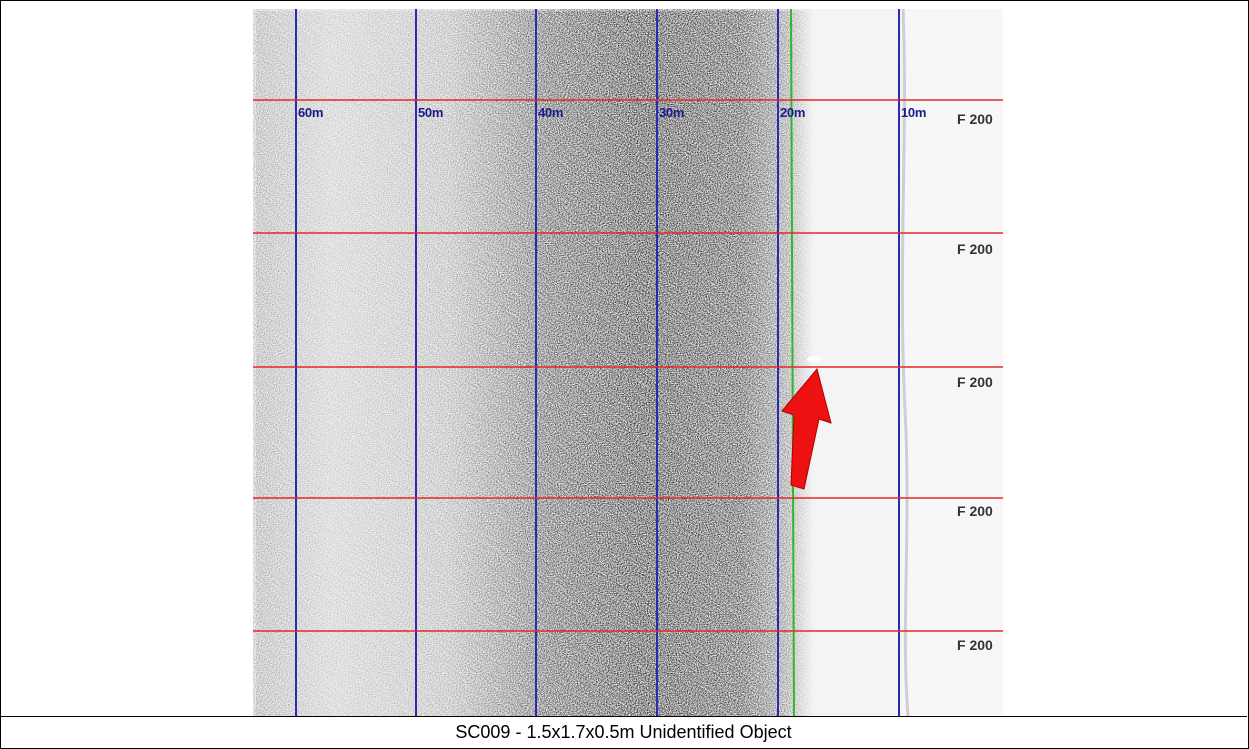  What do you see at coordinates (431, 112) in the screenshot?
I see `range-label-50m: 50m` at bounding box center [431, 112].